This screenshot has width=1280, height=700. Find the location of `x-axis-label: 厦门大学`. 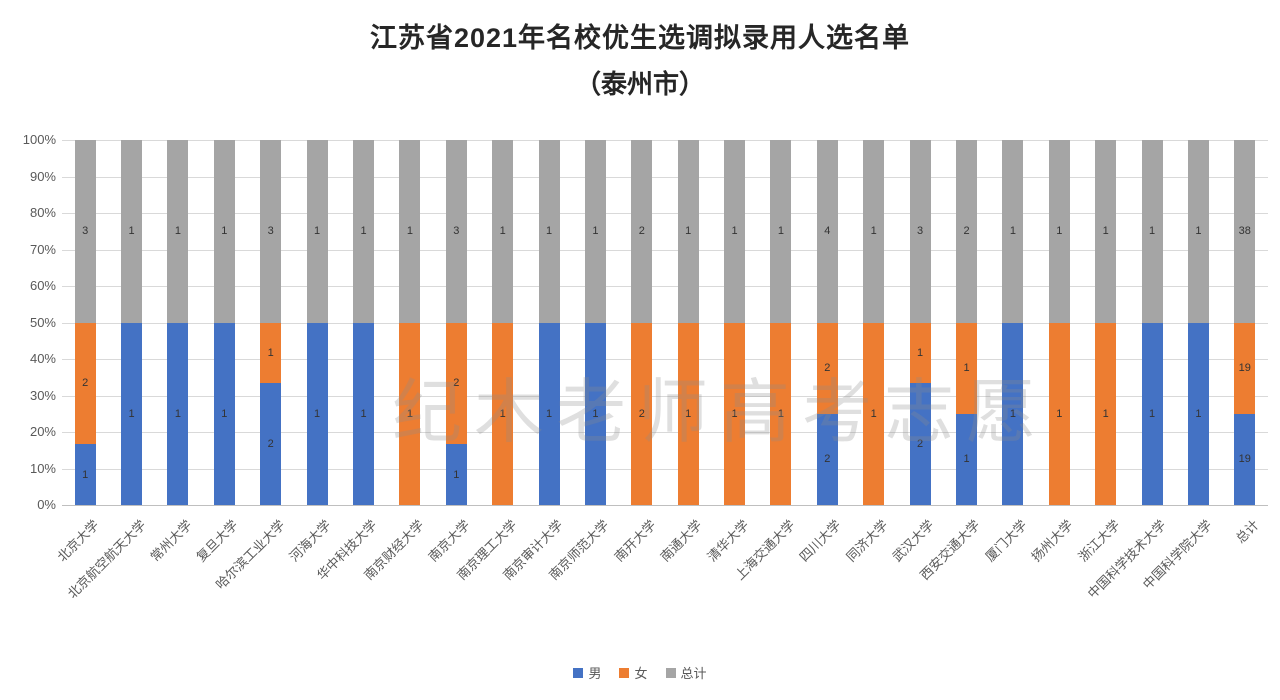

x-axis-label: 厦门大学 is located at coordinates (1006, 541).